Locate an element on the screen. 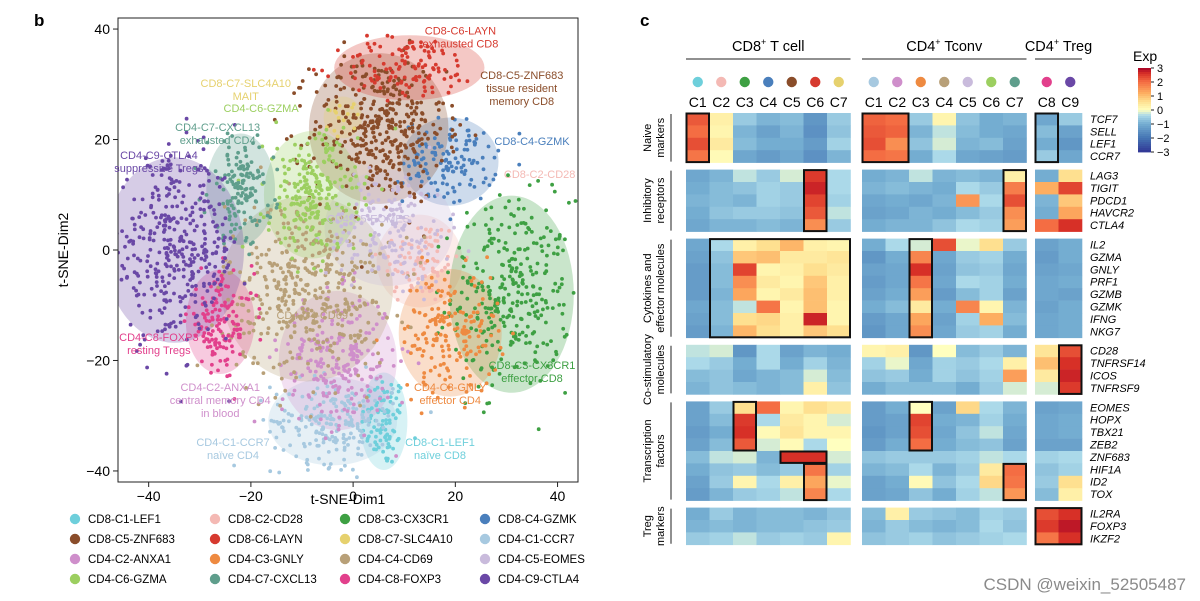  column-label: C4 is located at coordinates (944, 102).